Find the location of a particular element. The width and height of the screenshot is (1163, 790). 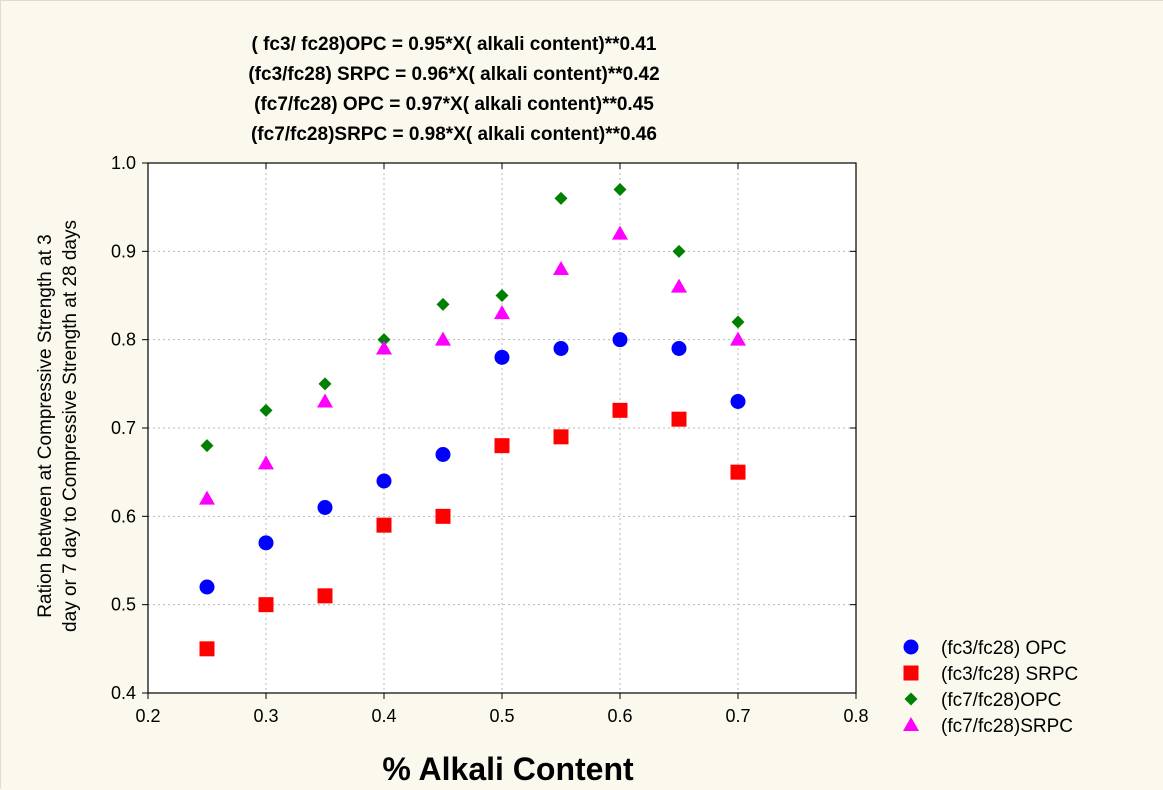

y-tick-label: 0.8 is located at coordinates (123, 340).